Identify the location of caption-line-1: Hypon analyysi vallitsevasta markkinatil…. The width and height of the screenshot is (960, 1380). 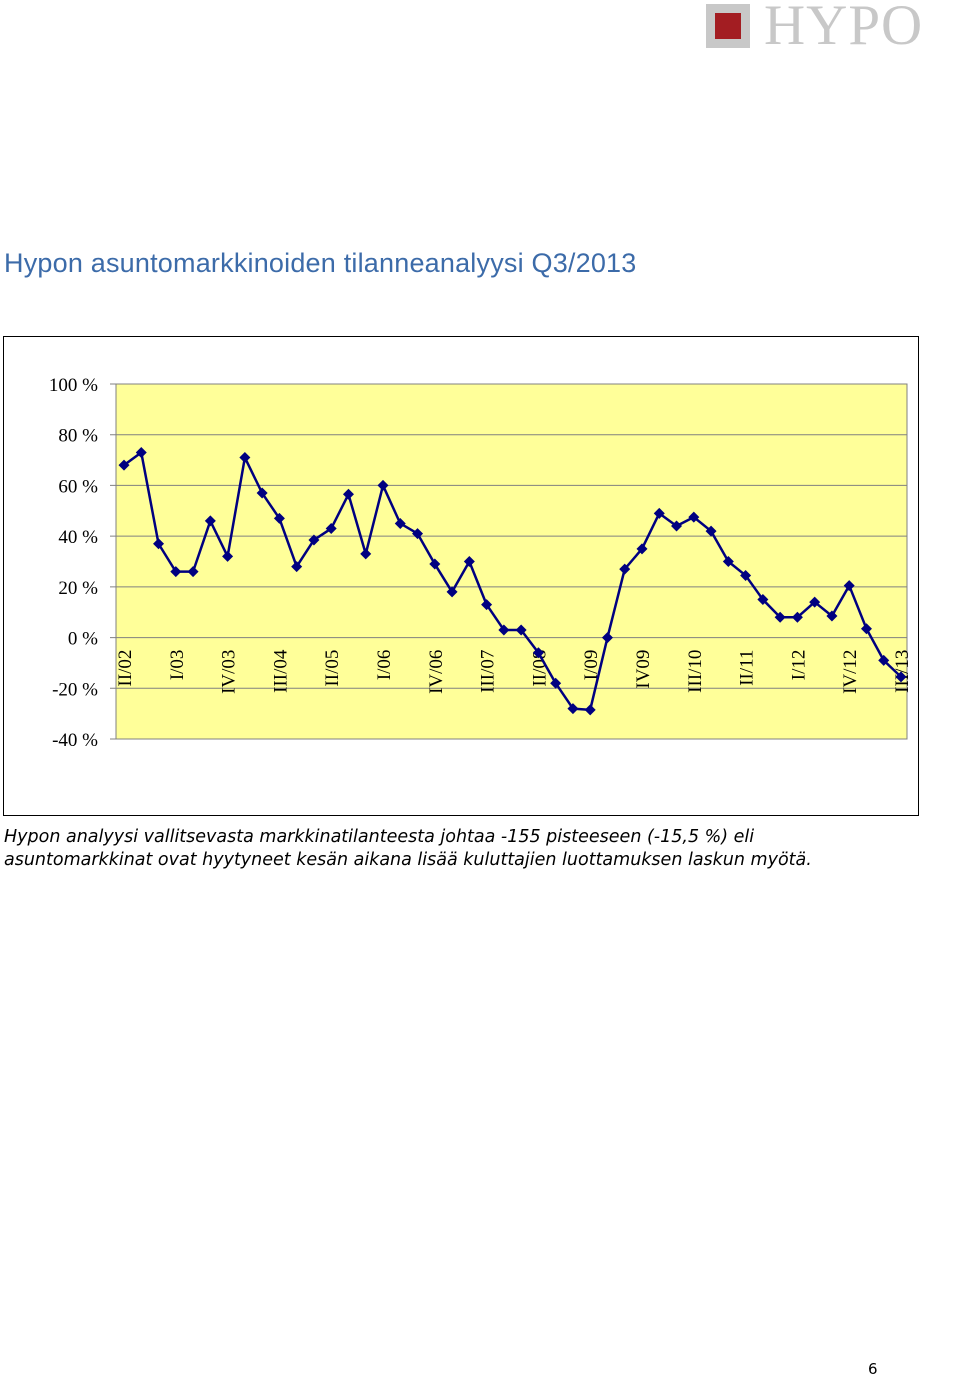
(379, 837).